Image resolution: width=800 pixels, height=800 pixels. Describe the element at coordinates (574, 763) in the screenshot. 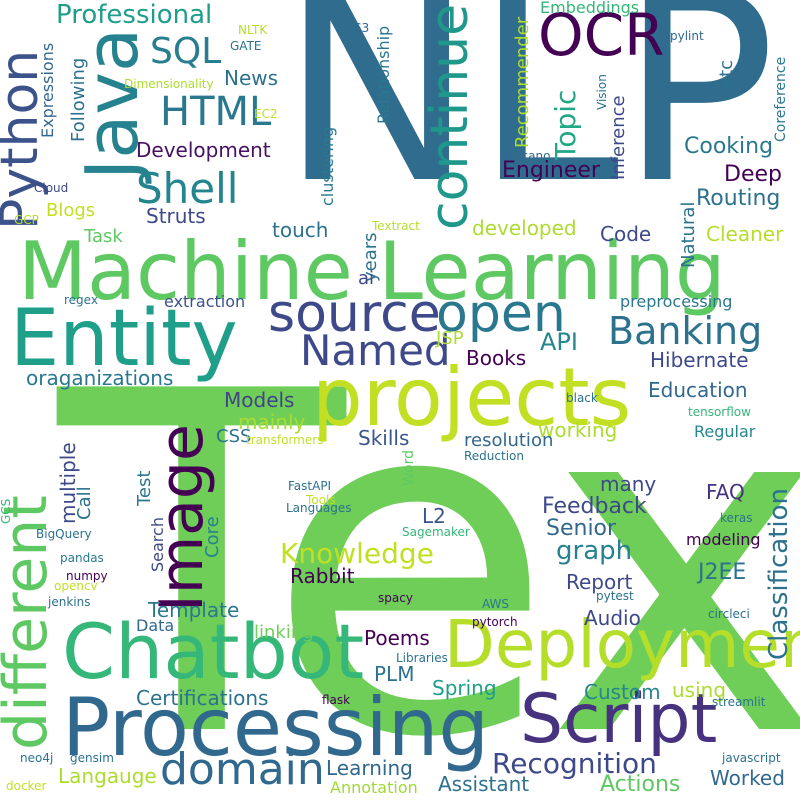

I see `word-recognition: Recognition` at that location.